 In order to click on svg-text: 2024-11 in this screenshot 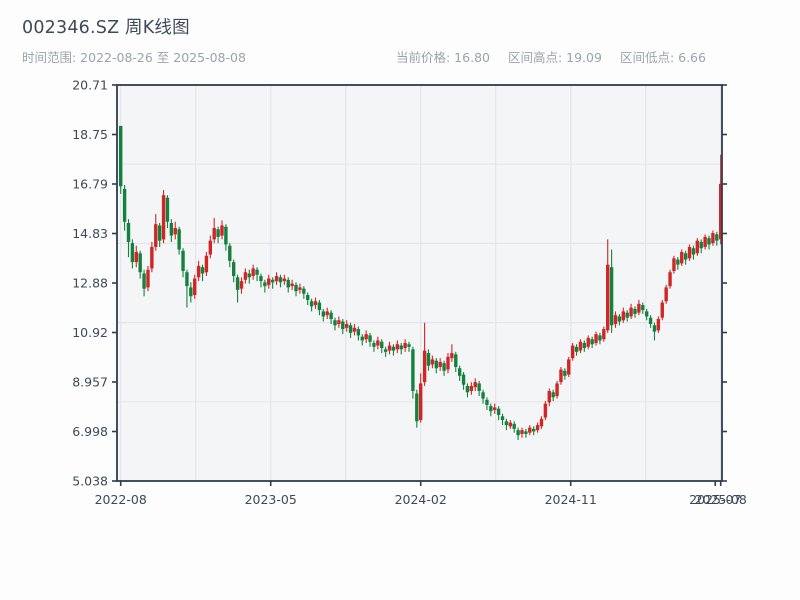, I will do `click(571, 499)`.